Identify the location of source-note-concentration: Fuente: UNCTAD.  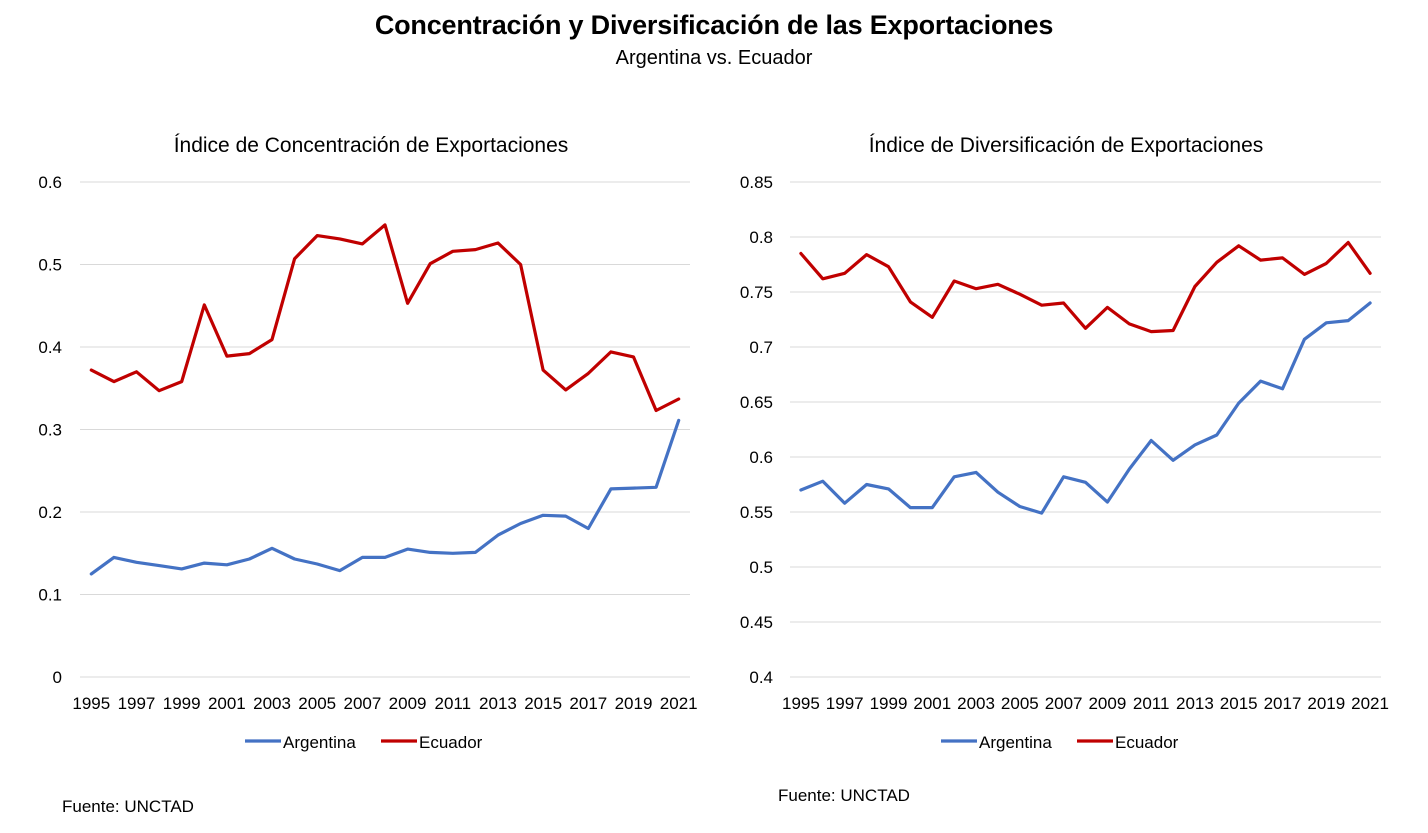
(128, 806).